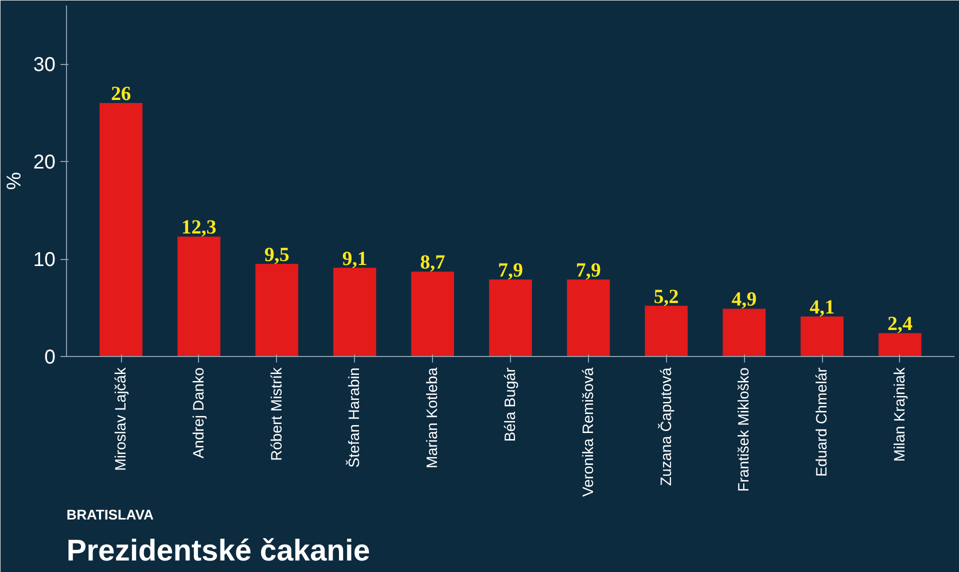 The image size is (959, 572). Describe the element at coordinates (744, 429) in the screenshot. I see `x-tick-label: František Mikloško` at that location.